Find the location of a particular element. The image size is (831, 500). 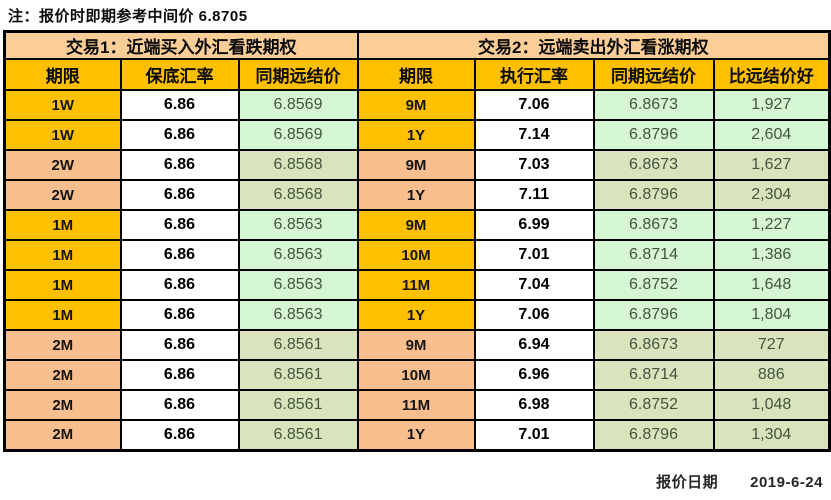

cell-term-right: 10M is located at coordinates (416, 255).